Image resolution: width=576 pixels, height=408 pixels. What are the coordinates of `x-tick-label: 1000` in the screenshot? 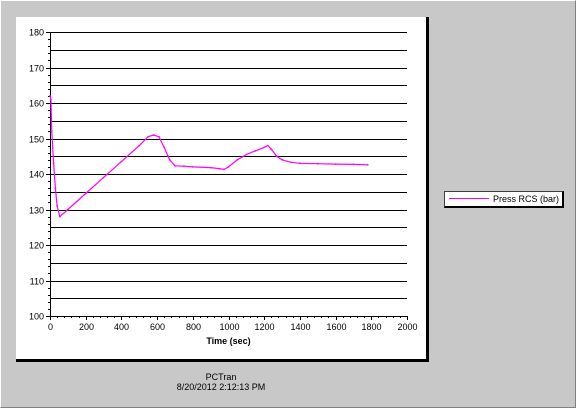 It's located at (229, 327).